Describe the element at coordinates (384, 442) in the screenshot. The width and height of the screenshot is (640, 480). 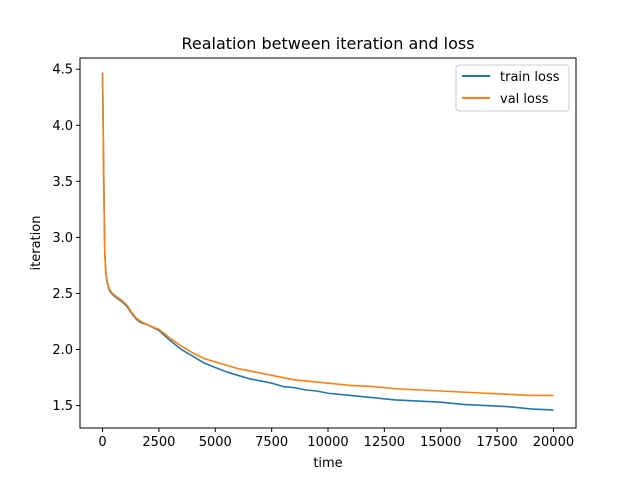
I see `x-tick-label: 12500` at that location.